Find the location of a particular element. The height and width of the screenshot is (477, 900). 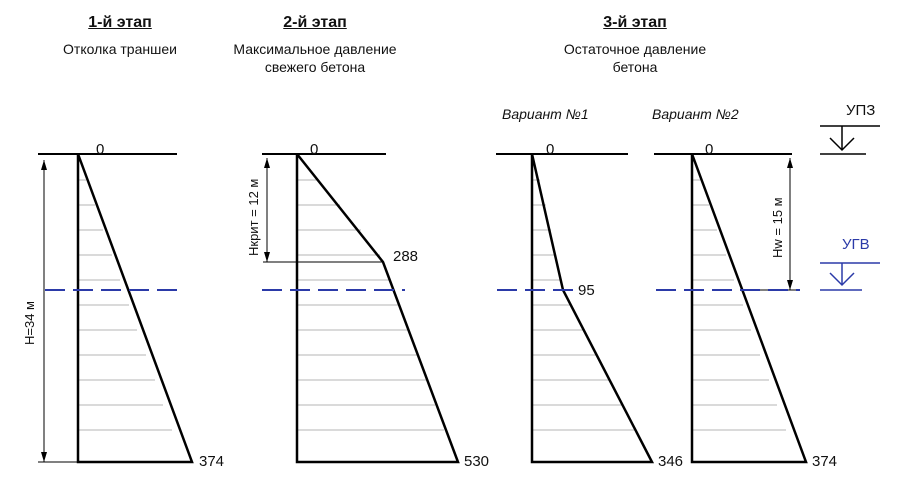

stage-3-title: 3-й этап is located at coordinates (635, 22).